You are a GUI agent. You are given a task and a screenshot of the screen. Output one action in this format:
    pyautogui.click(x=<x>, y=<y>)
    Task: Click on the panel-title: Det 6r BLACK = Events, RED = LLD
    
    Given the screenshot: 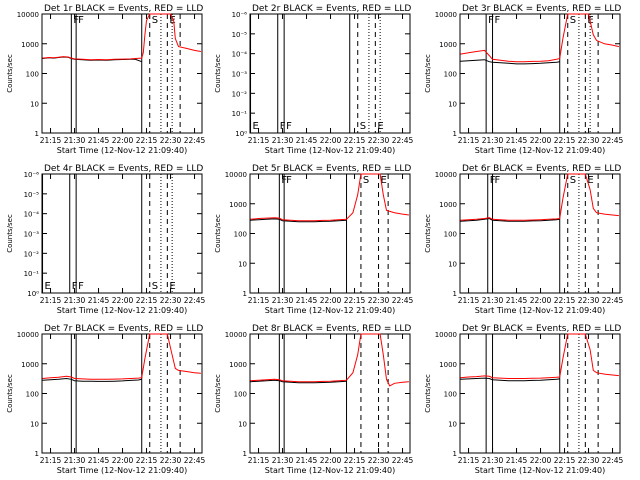 What is the action you would take?
    pyautogui.click(x=541, y=169)
    